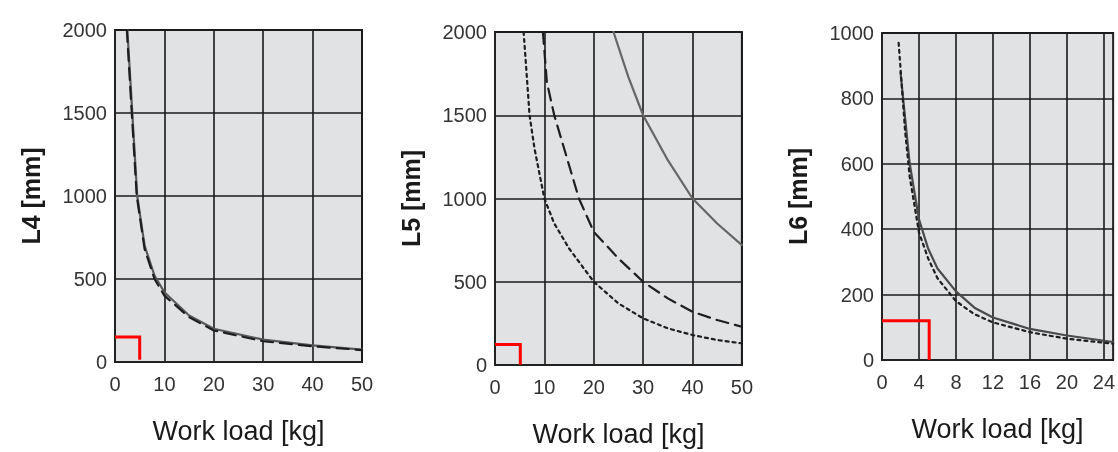 The height and width of the screenshot is (452, 1118). What do you see at coordinates (993, 382) in the screenshot?
I see `x-tick-label: 12` at bounding box center [993, 382].